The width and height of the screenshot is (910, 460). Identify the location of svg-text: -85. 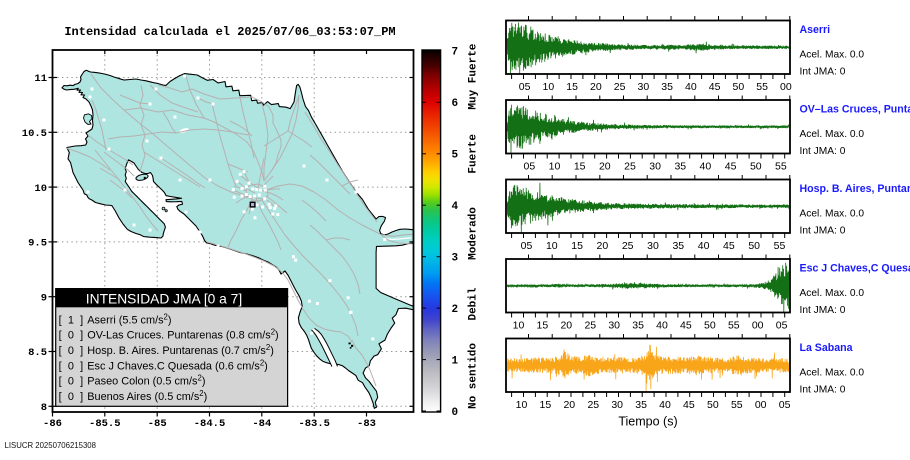
(157, 424).